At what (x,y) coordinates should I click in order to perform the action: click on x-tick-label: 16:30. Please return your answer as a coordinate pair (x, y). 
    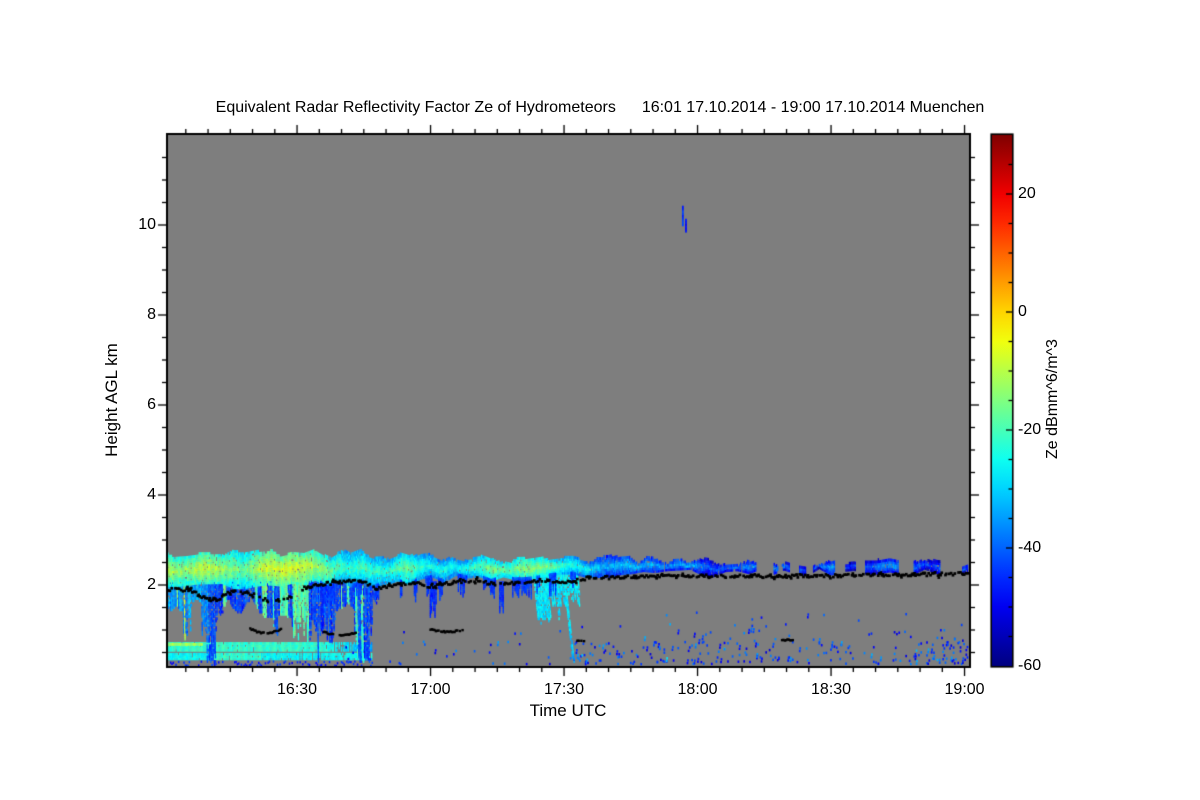
    Looking at the image, I should click on (297, 689).